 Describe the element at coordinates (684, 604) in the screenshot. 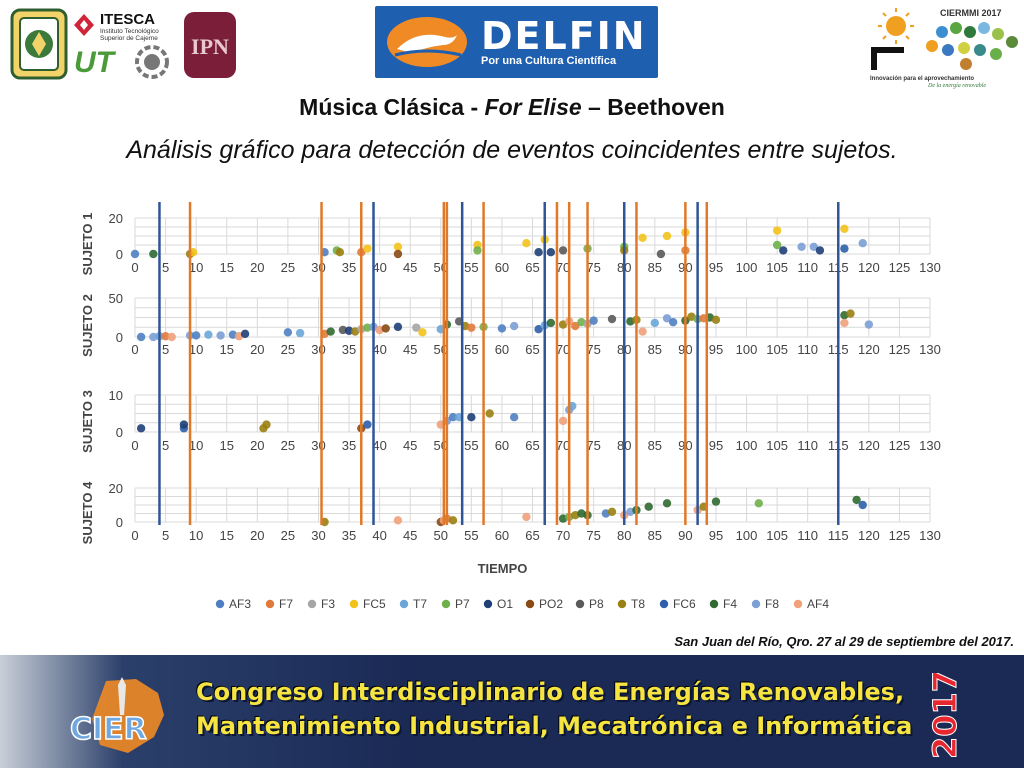

I see `legend-label-fc6: FC6` at that location.